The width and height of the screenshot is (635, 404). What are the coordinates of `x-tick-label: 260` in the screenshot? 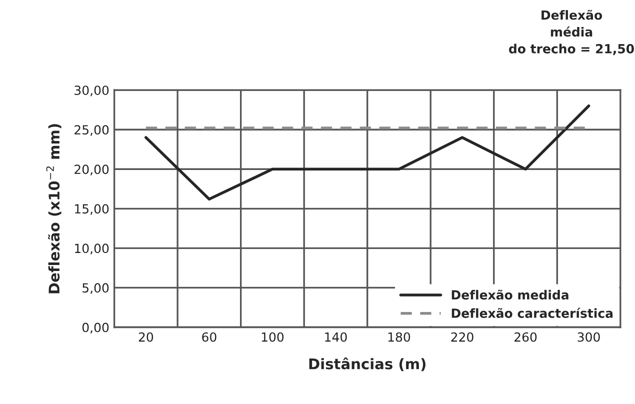 It's located at (525, 337).